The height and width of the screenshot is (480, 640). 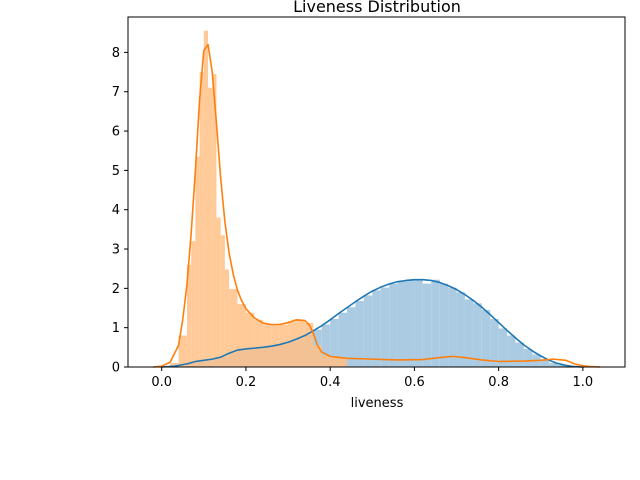 I want to click on x-ticks: 0.0 0.2 0.4 0.6 0.8 1.0, so click(x=372, y=378).